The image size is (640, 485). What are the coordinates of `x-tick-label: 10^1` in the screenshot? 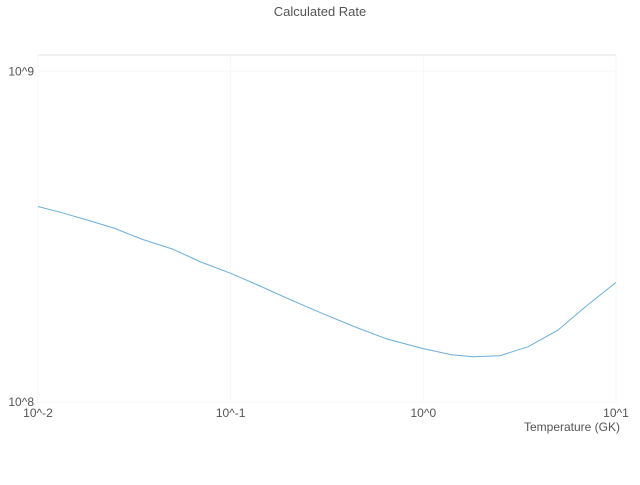 It's located at (616, 413).